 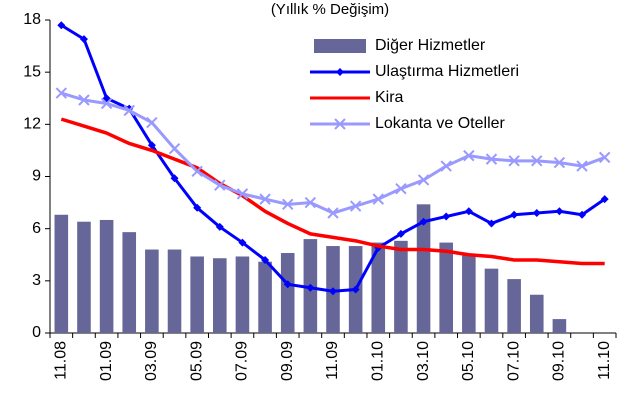 What do you see at coordinates (332, 360) in the screenshot?
I see `x-tick-label: 11.09` at bounding box center [332, 360].